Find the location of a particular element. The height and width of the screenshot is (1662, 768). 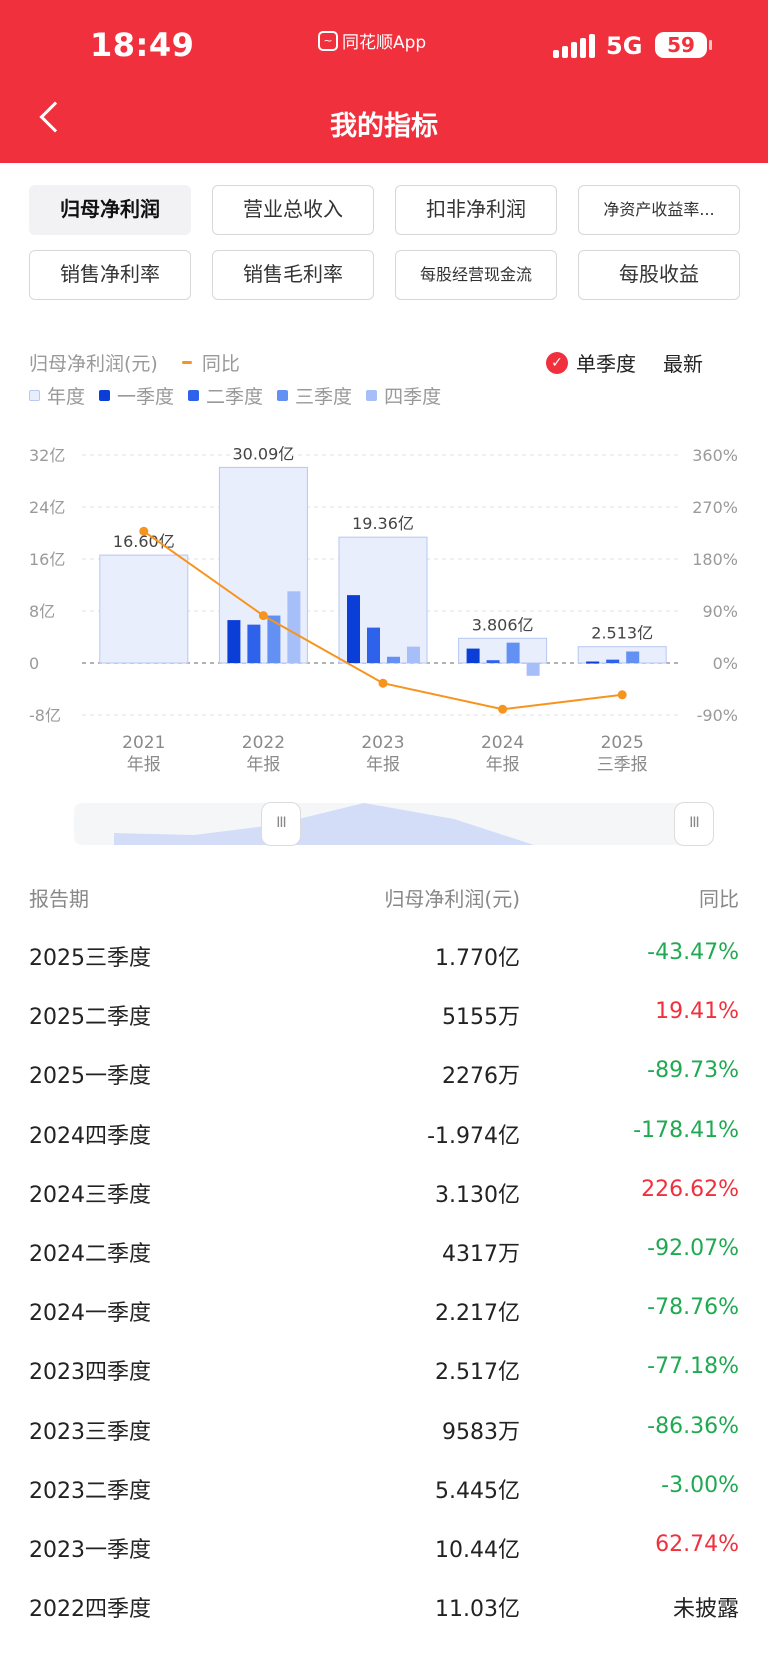

tab-gross-margin: 销售毛利率 is located at coordinates (293, 275).